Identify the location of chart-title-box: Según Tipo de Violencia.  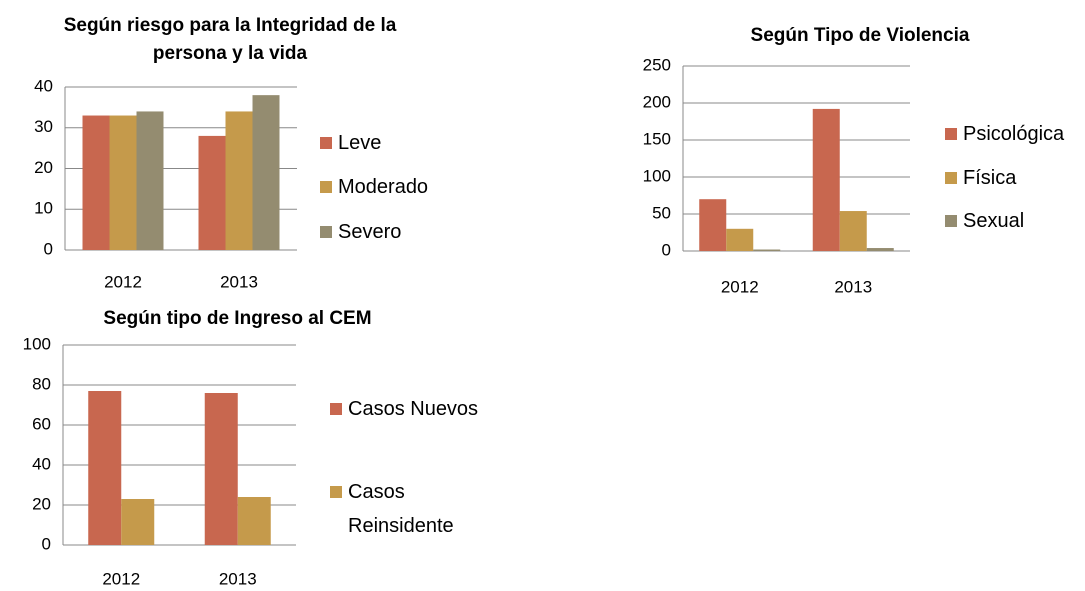
(860, 35).